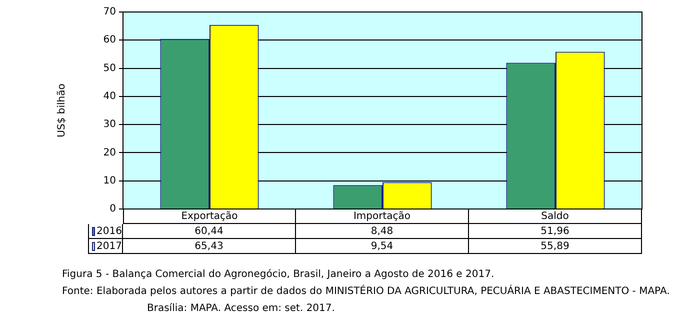 This screenshot has width=695, height=330. I want to click on data-label: 60,44, so click(209, 231).